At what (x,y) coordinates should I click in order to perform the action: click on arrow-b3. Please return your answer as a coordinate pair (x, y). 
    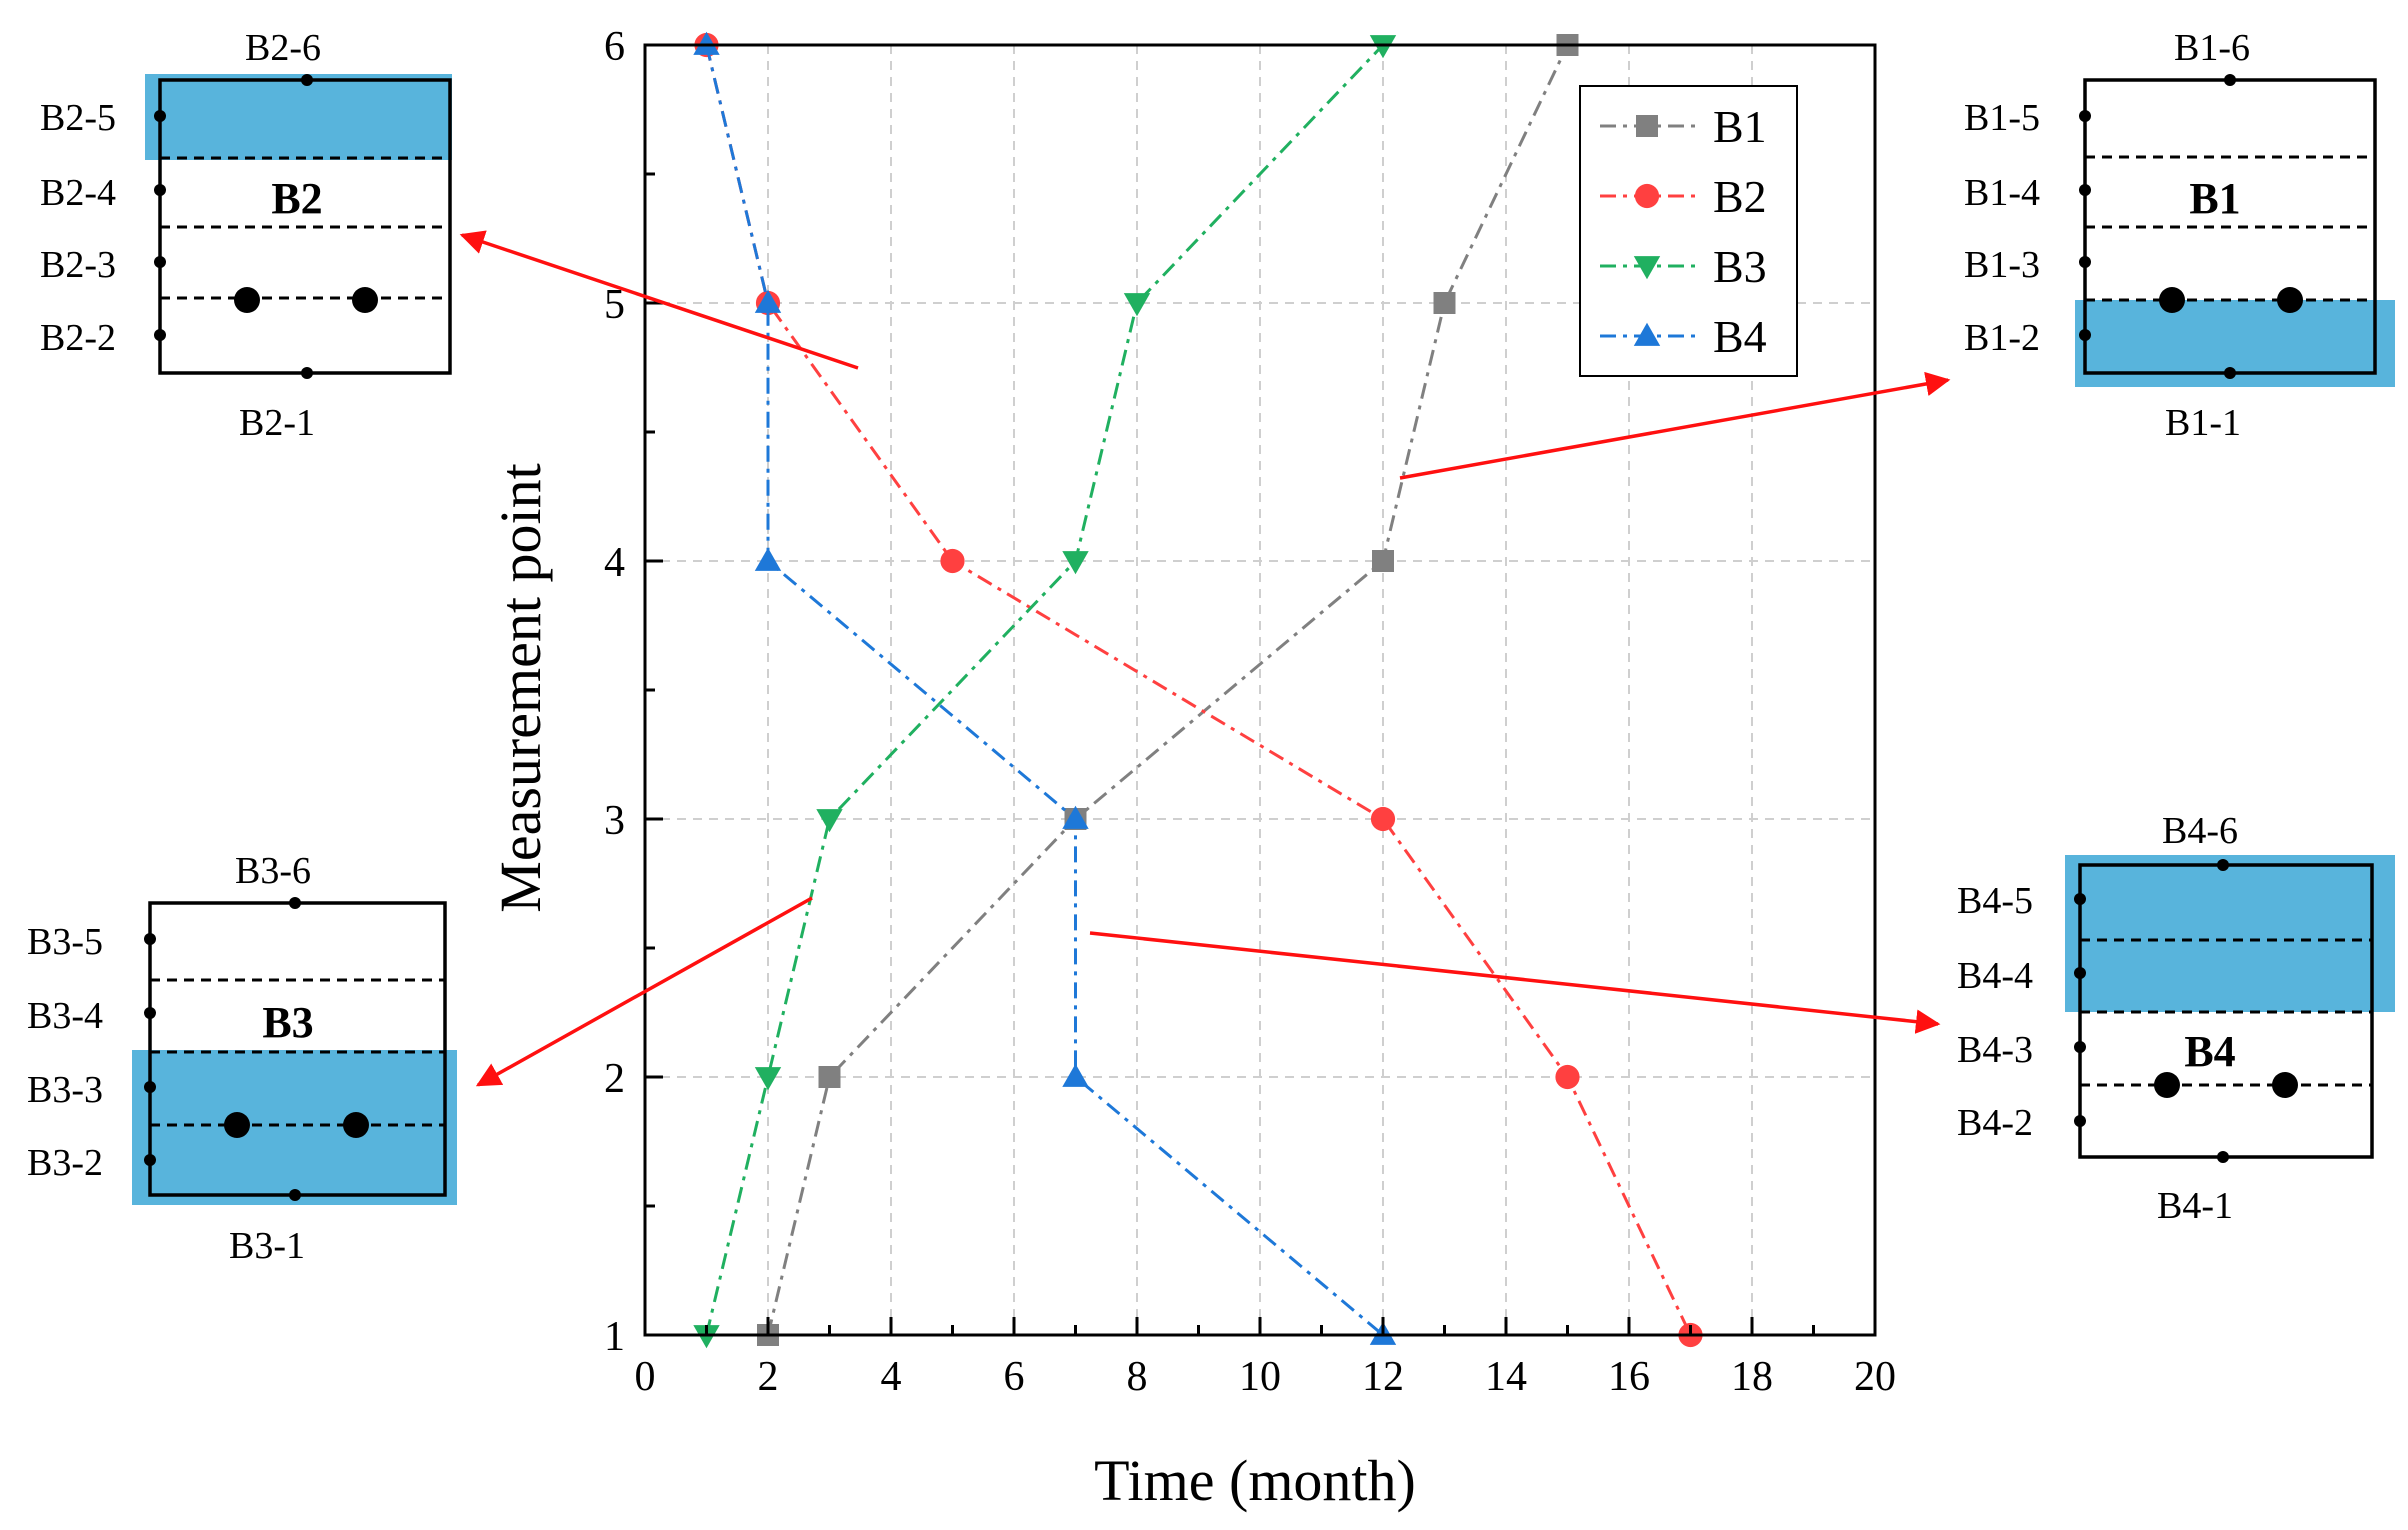
    Looking at the image, I should click on (644, 991).